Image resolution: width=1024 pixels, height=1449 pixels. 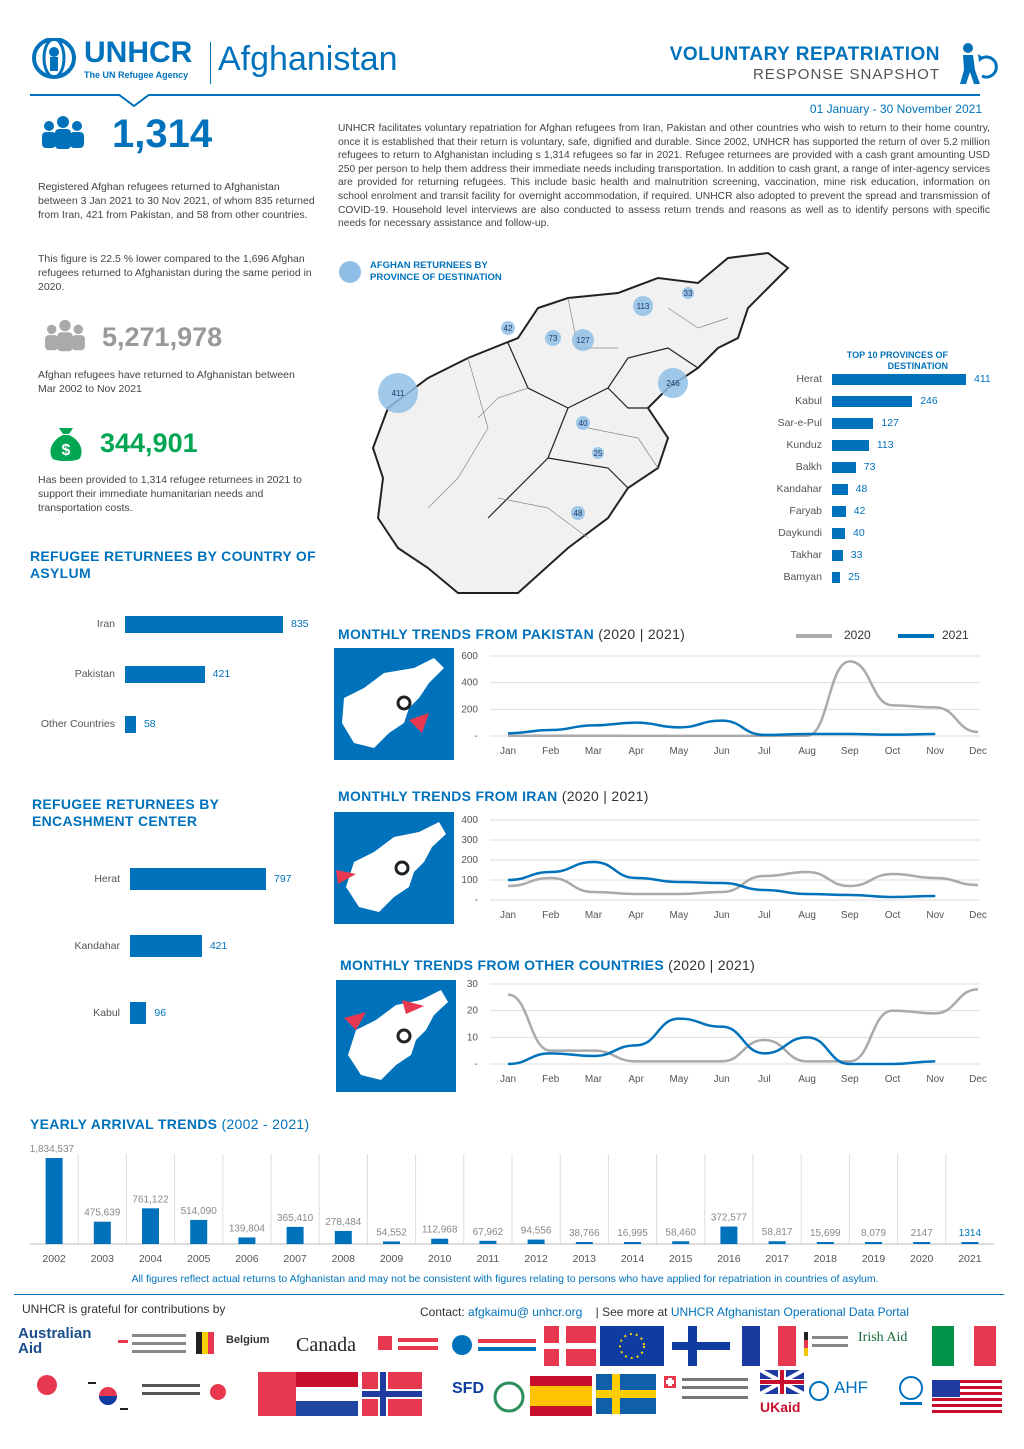 What do you see at coordinates (184, 1392) in the screenshot?
I see `donor-luxembourg-emblem` at bounding box center [184, 1392].